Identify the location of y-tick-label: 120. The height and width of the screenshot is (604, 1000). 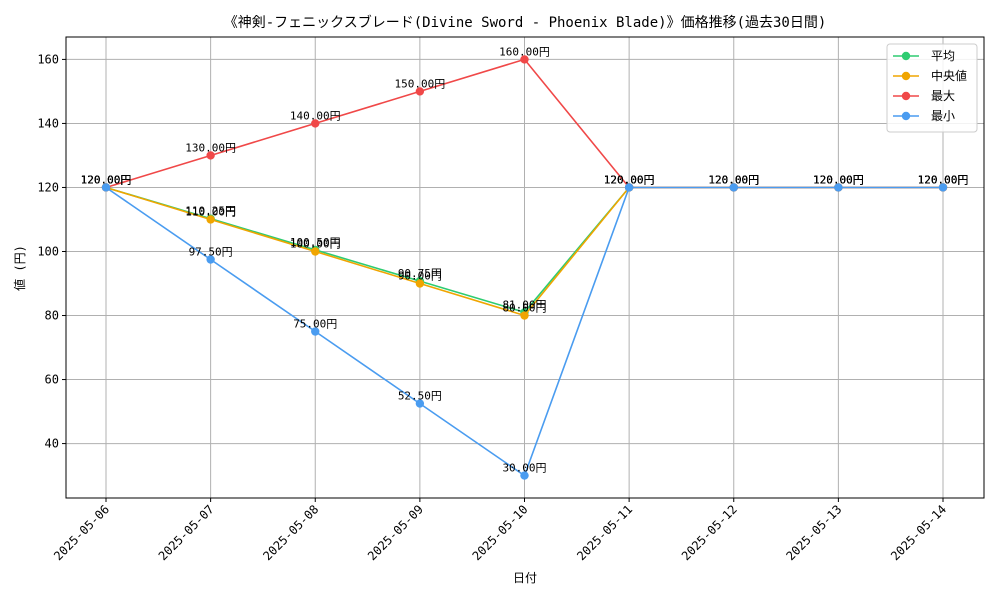
(48, 187).